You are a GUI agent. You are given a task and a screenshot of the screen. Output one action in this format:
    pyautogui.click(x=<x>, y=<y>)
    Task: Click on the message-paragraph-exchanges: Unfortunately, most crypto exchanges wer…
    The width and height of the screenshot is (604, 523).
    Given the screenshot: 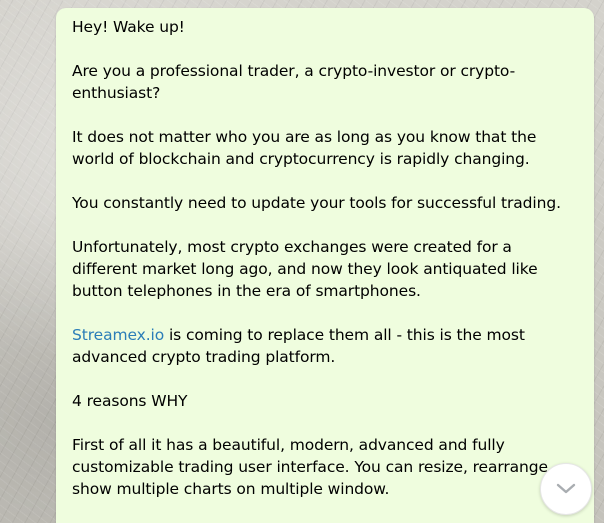 What is the action you would take?
    pyautogui.click(x=305, y=269)
    